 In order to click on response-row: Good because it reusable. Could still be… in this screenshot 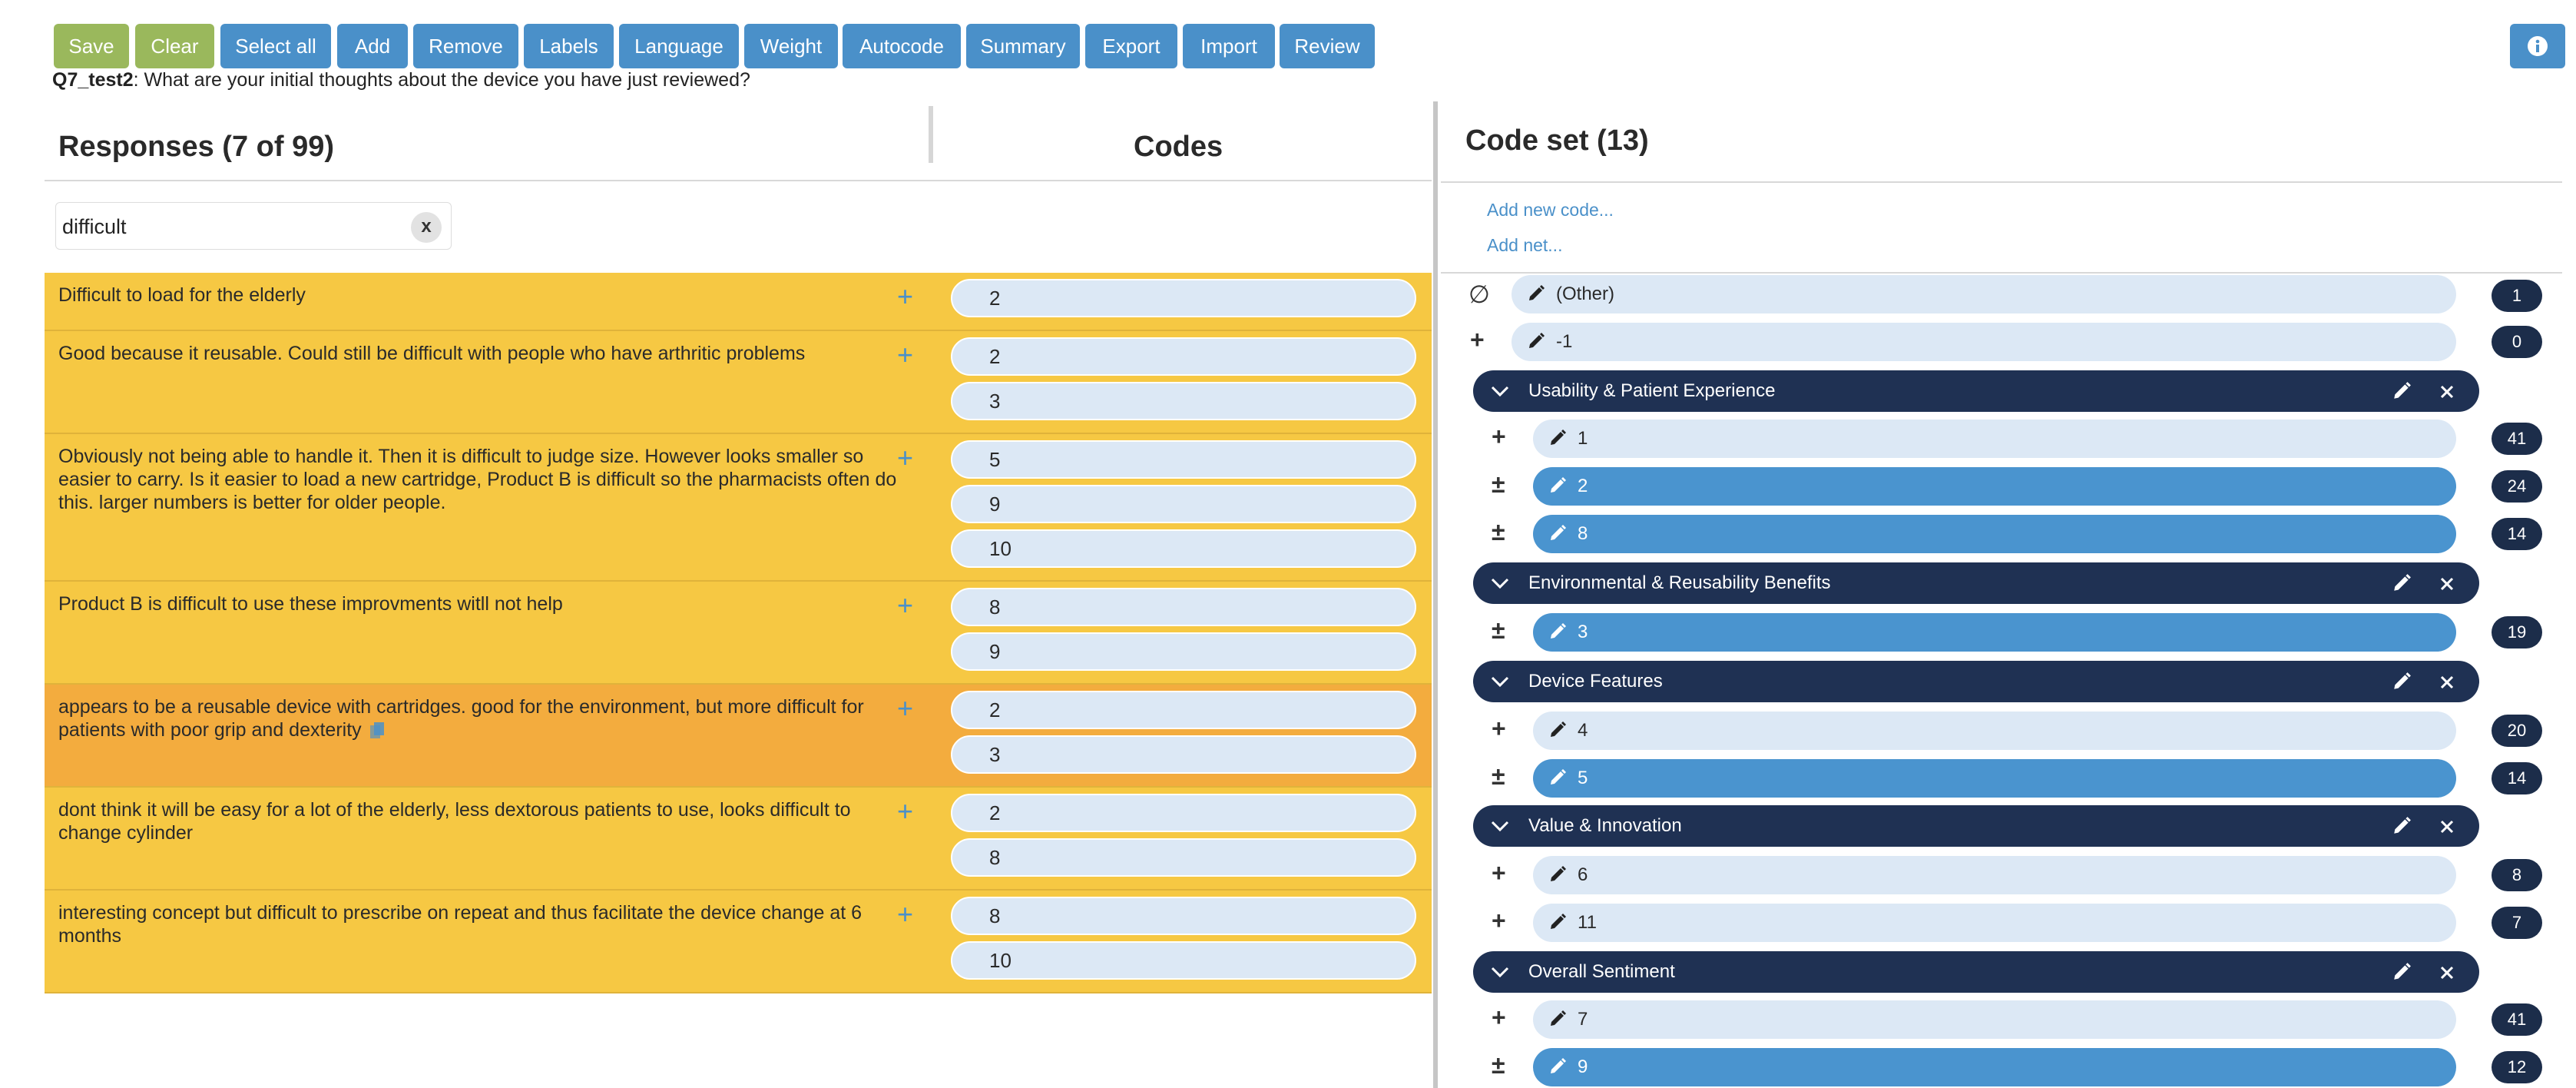, I will do `click(738, 382)`.